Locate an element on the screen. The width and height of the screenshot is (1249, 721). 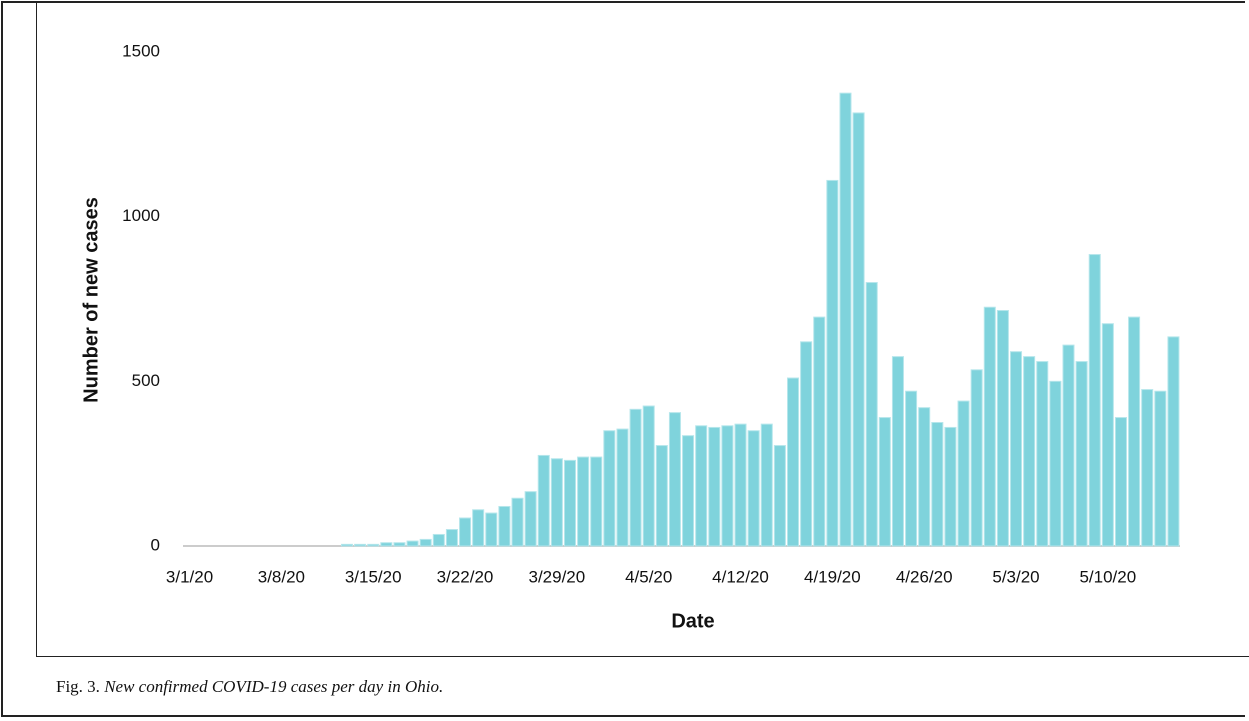
x-tick-label: 3/15/20 is located at coordinates (373, 576).